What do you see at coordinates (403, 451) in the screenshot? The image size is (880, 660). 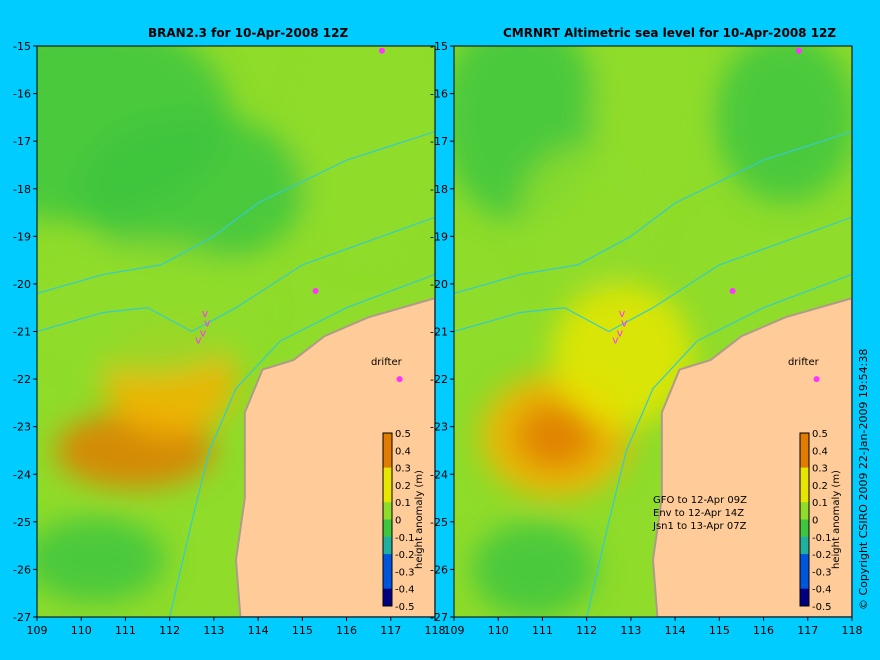 I see `colorbar-tick-label: 0.4` at bounding box center [403, 451].